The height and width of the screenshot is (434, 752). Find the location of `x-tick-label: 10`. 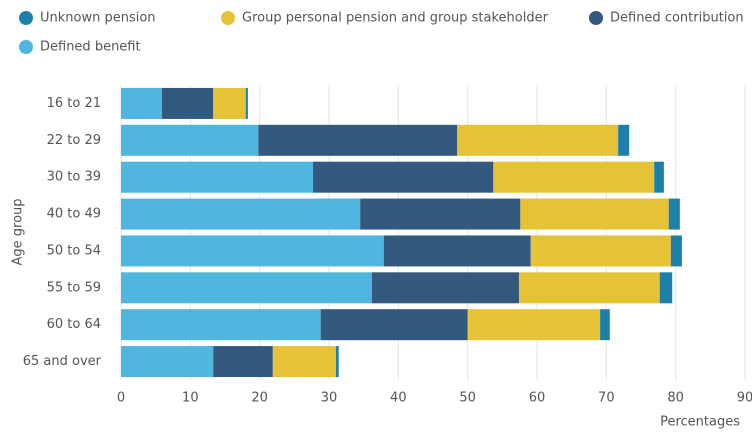

x-tick-label: 10 is located at coordinates (190, 398).